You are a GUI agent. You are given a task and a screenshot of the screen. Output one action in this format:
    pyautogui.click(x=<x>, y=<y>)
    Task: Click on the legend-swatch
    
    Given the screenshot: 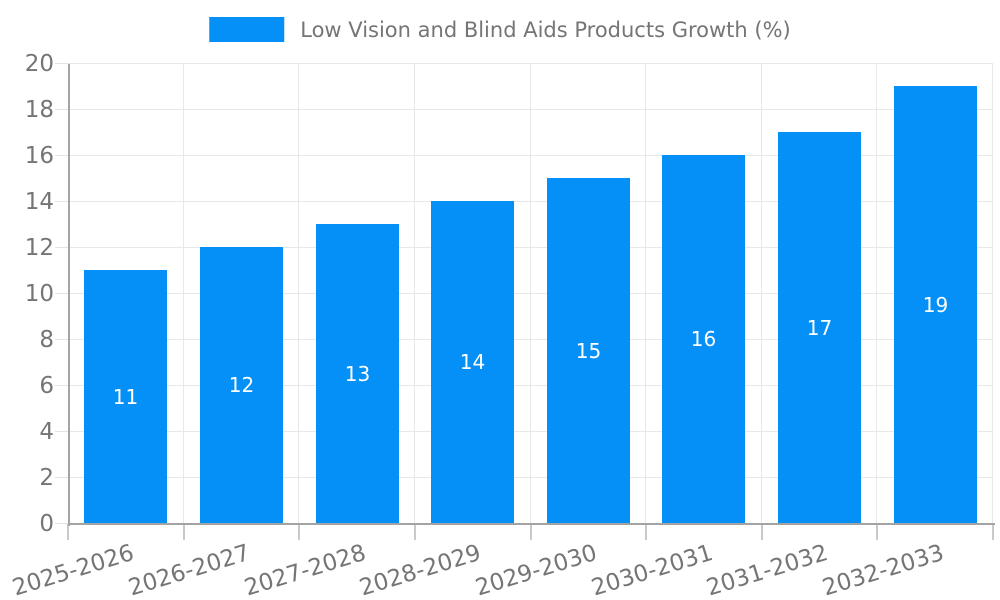 What is the action you would take?
    pyautogui.click(x=247, y=29)
    